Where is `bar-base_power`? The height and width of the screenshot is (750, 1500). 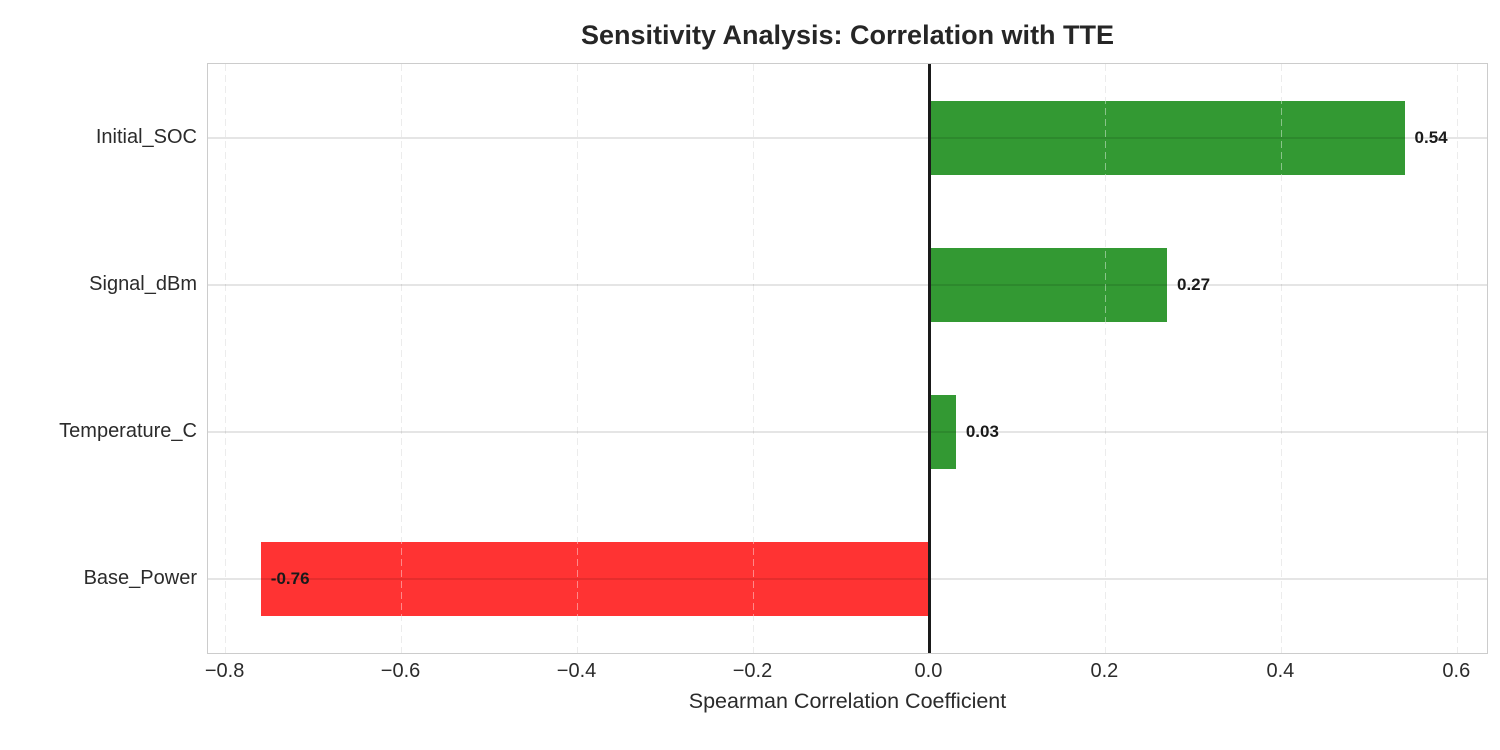 bar-base_power is located at coordinates (595, 579).